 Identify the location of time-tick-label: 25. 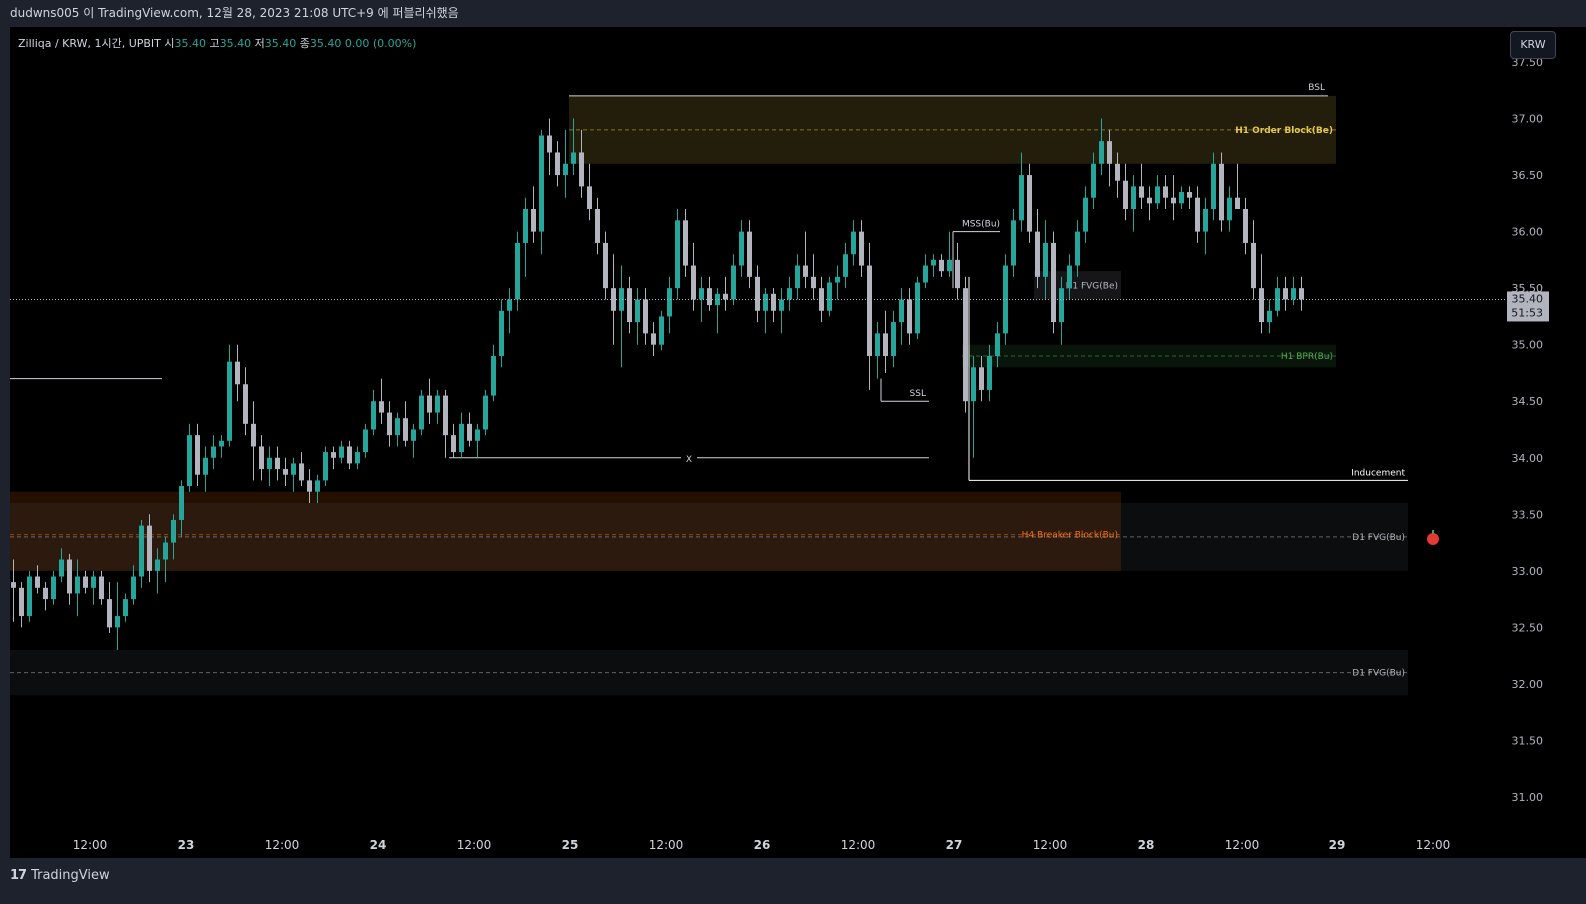
(570, 845).